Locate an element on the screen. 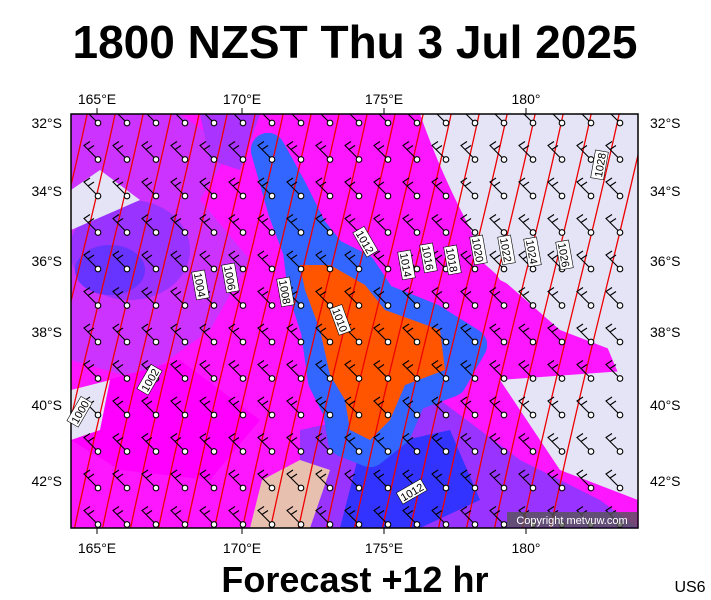  copyright: Copyright metvuw.com is located at coordinates (571, 521).